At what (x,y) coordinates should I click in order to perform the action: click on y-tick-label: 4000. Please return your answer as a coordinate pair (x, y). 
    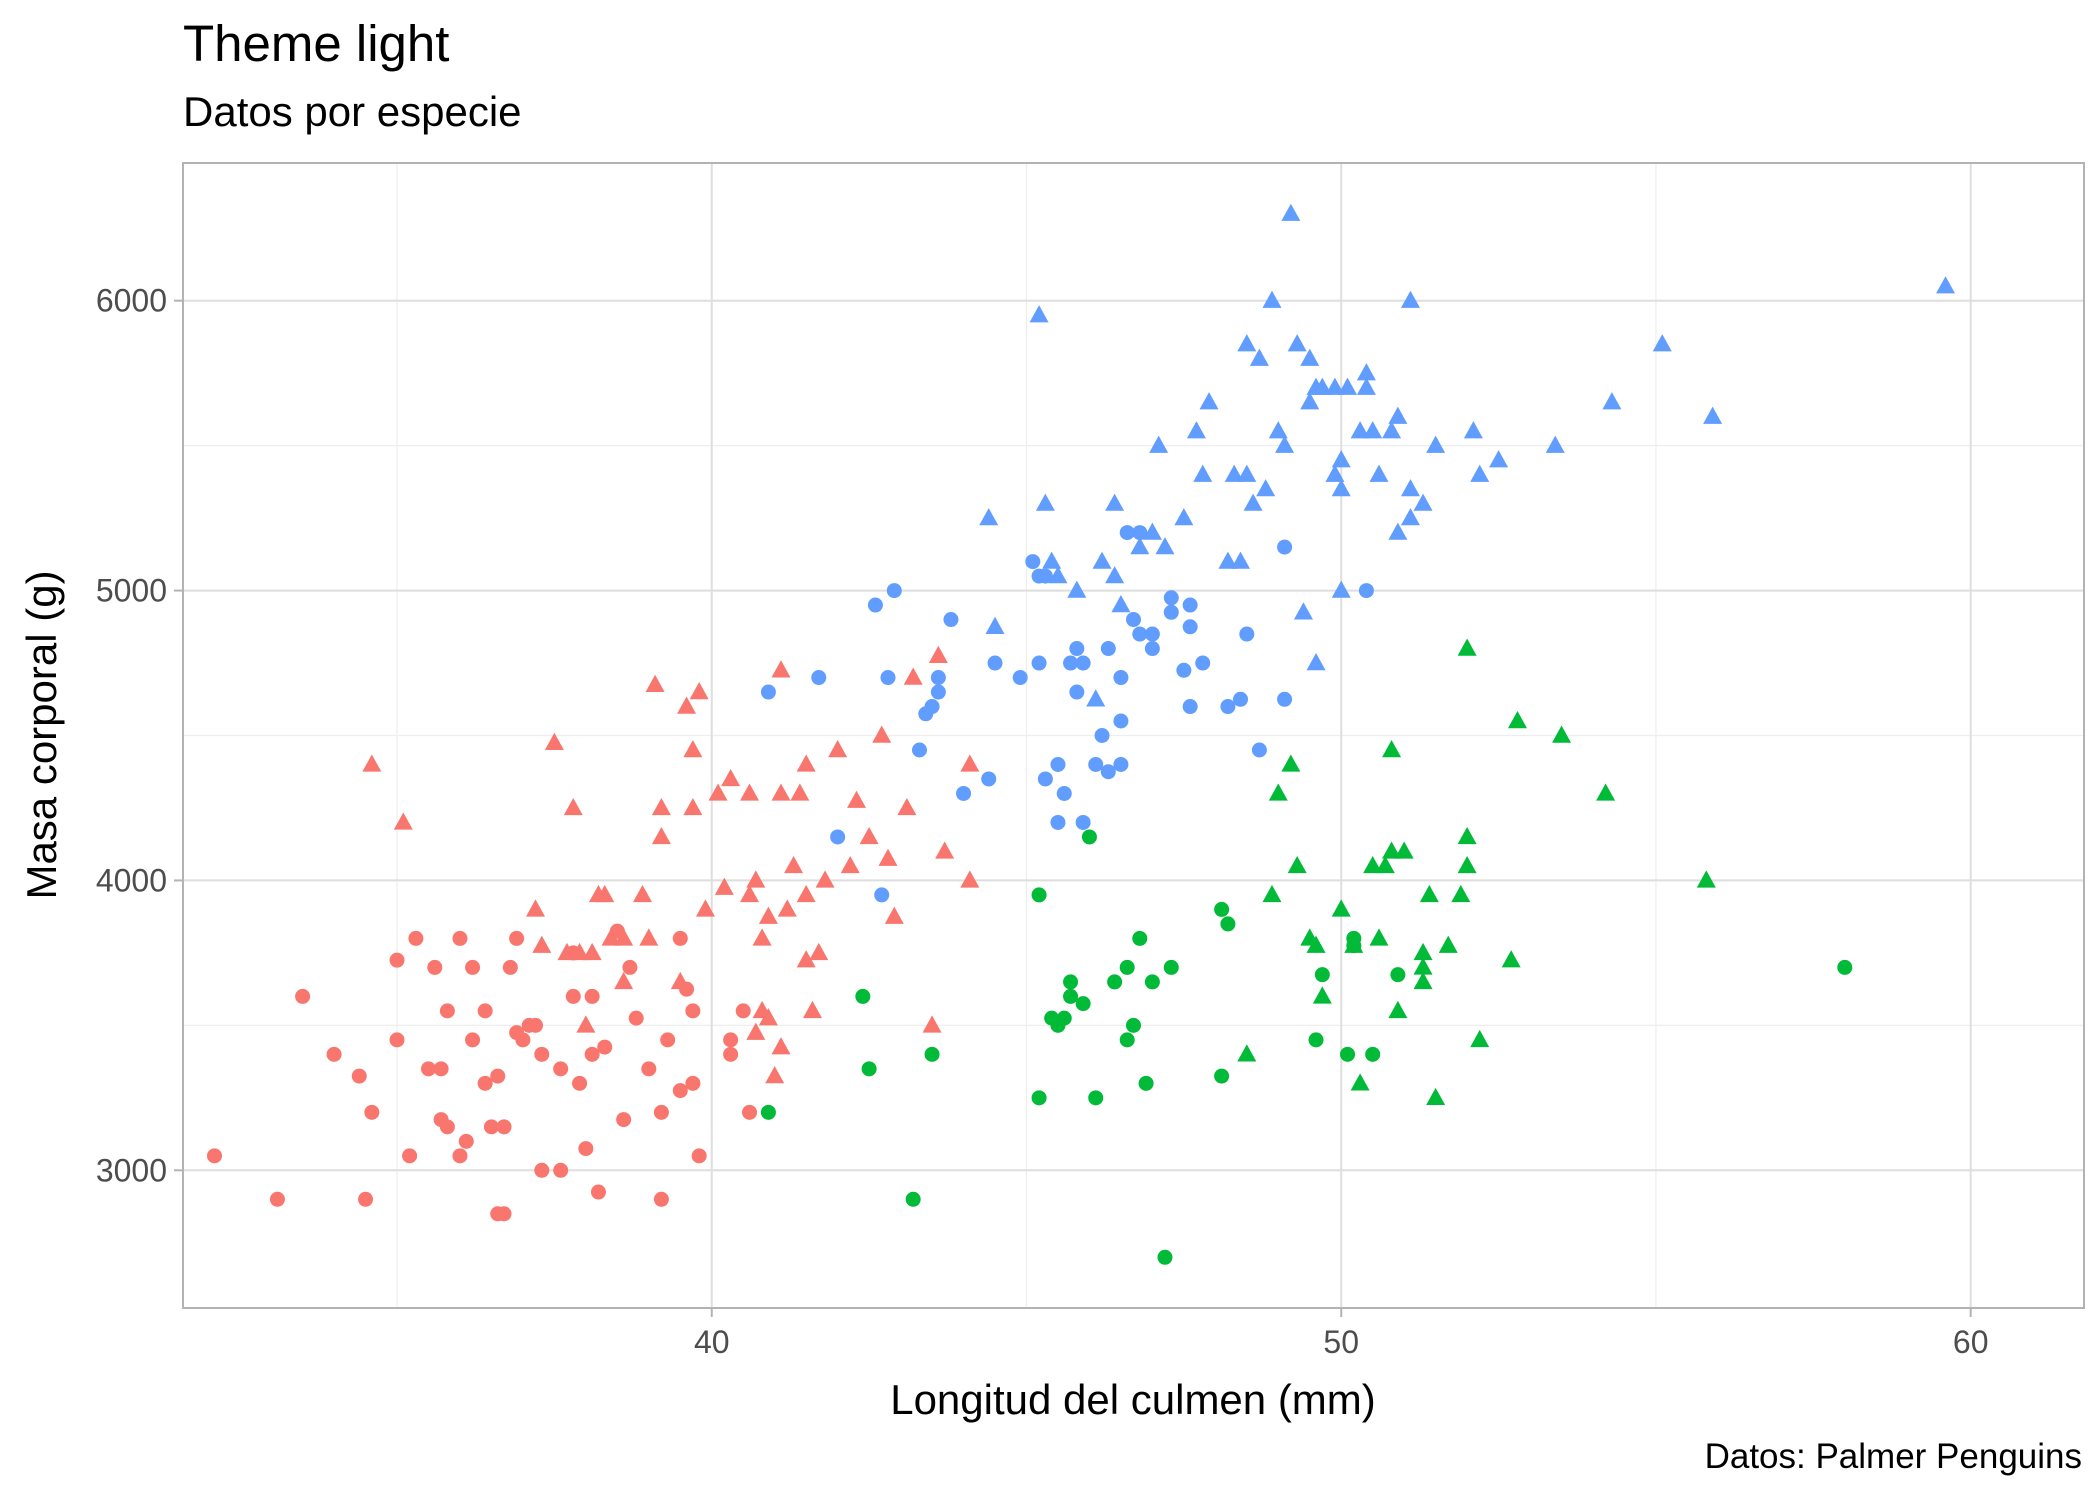
    Looking at the image, I should click on (131, 880).